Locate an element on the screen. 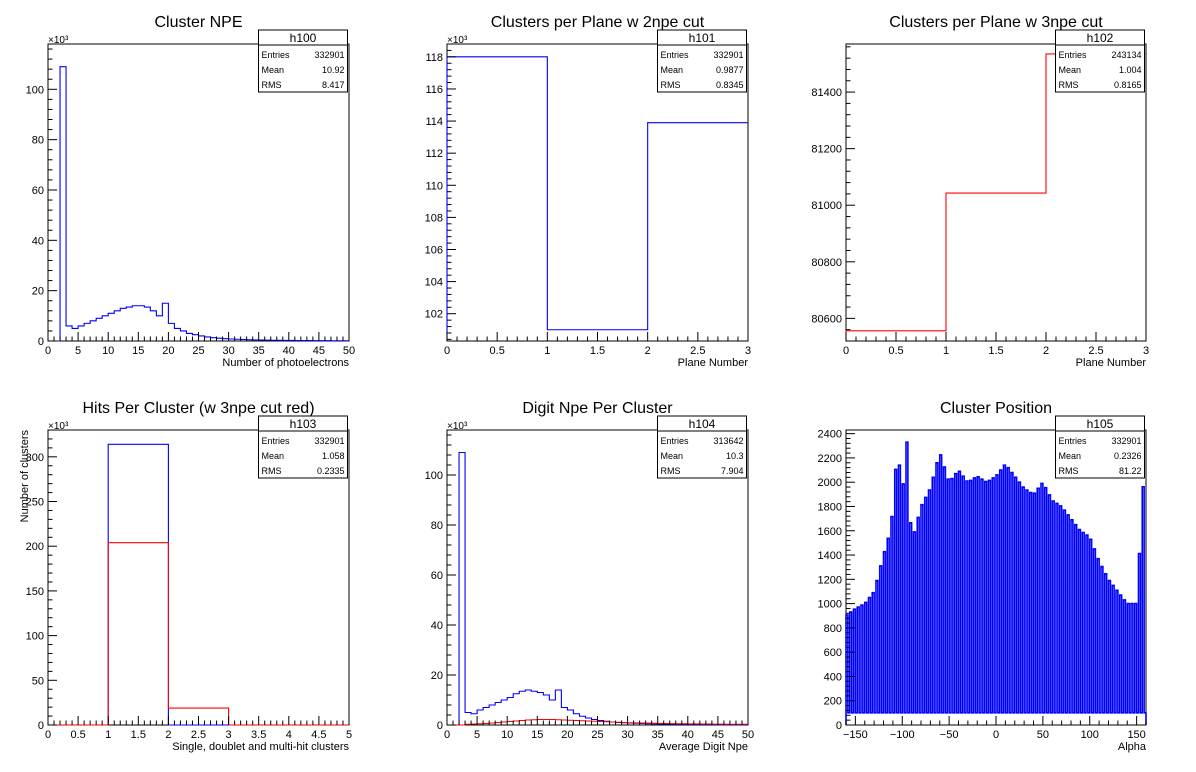 This screenshot has width=1196, height=772. stats-row-value: 1.058 is located at coordinates (333, 456).